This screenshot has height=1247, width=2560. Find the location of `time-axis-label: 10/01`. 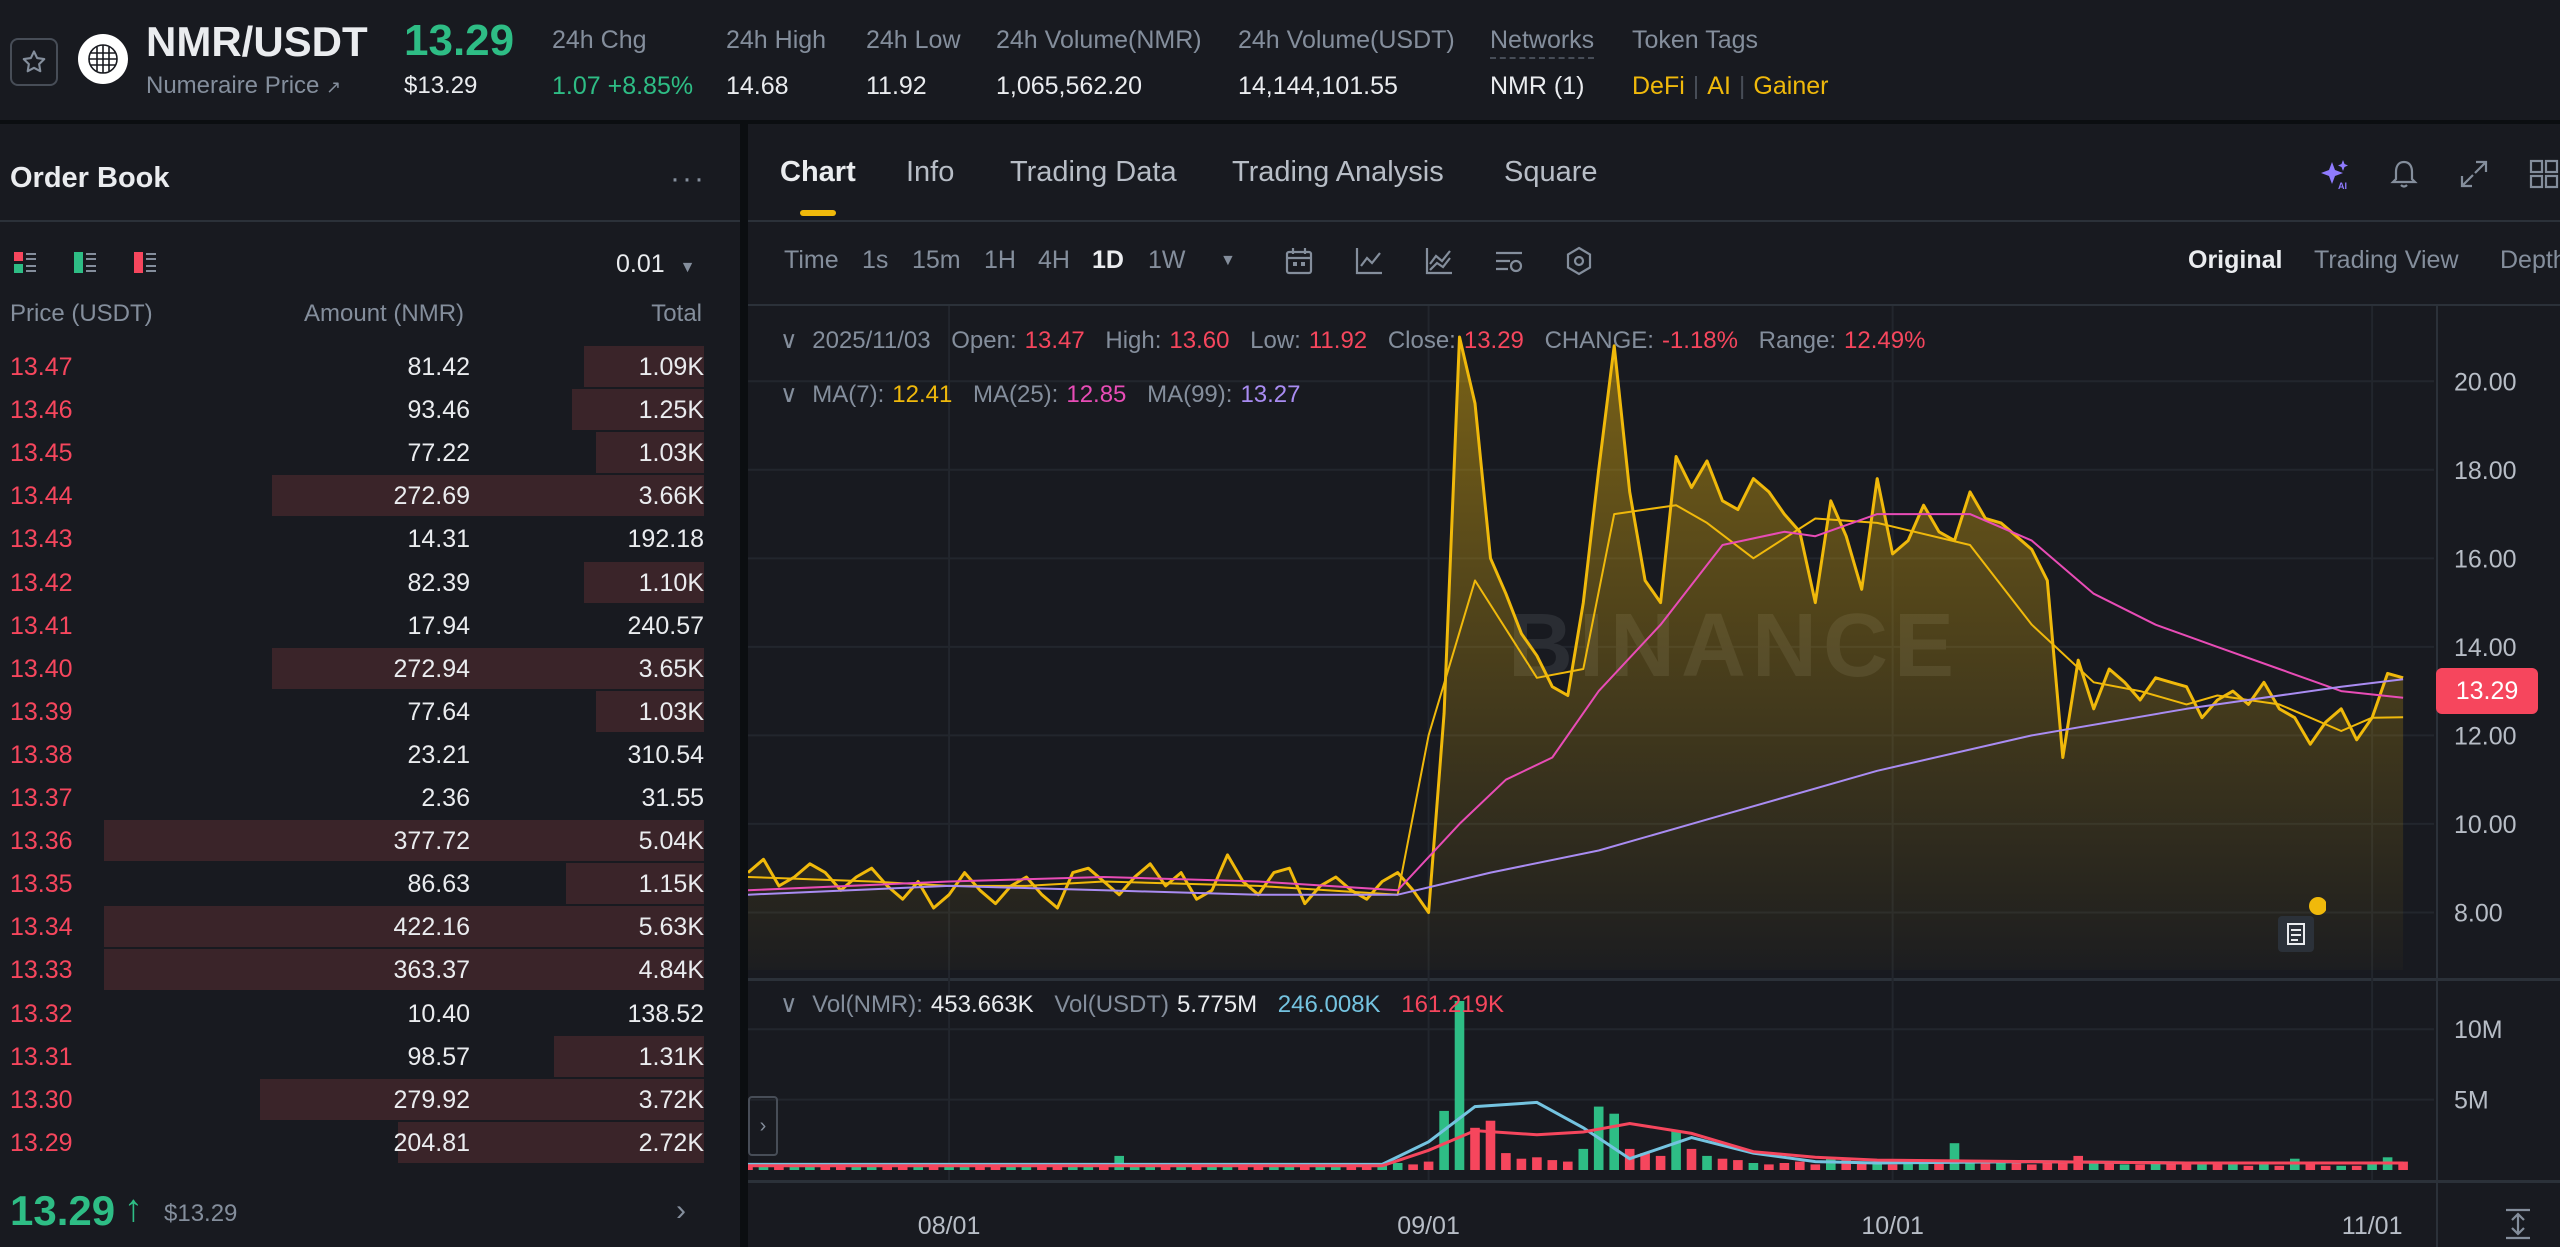

time-axis-label: 10/01 is located at coordinates (1892, 1226).